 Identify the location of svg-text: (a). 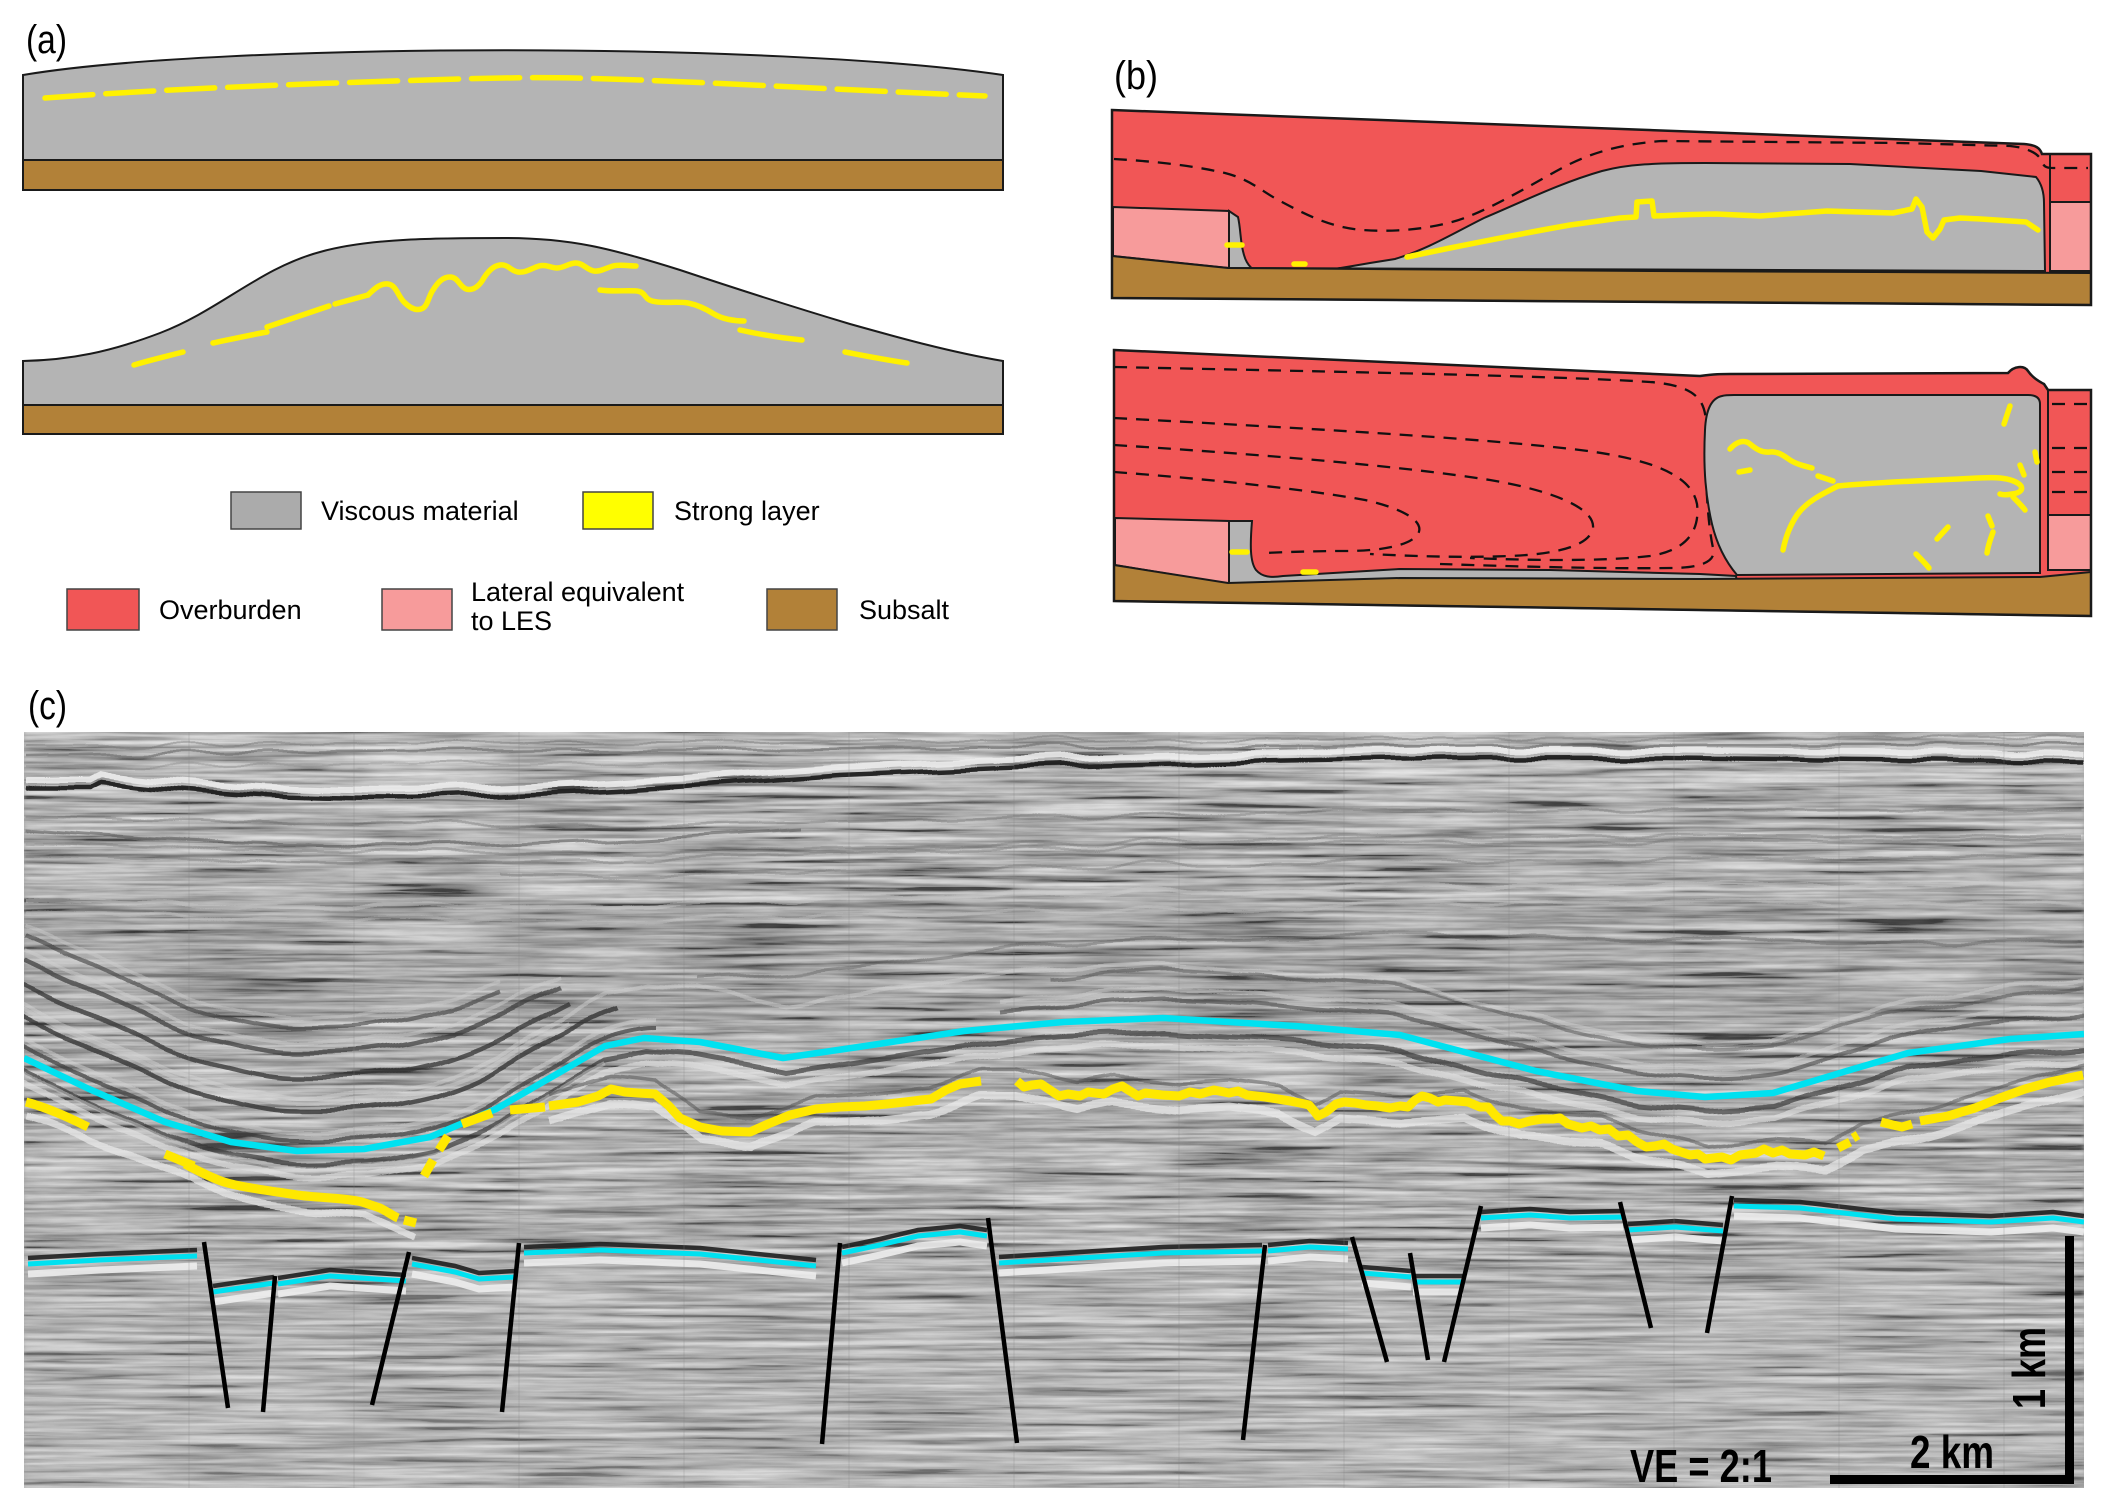
(46, 40).